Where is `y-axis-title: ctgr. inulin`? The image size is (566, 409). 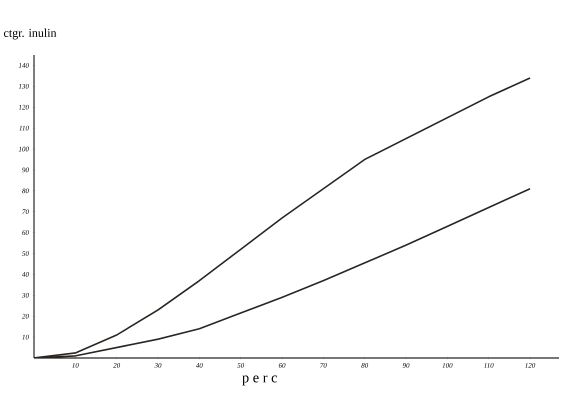 y-axis-title: ctgr. inulin is located at coordinates (30, 34).